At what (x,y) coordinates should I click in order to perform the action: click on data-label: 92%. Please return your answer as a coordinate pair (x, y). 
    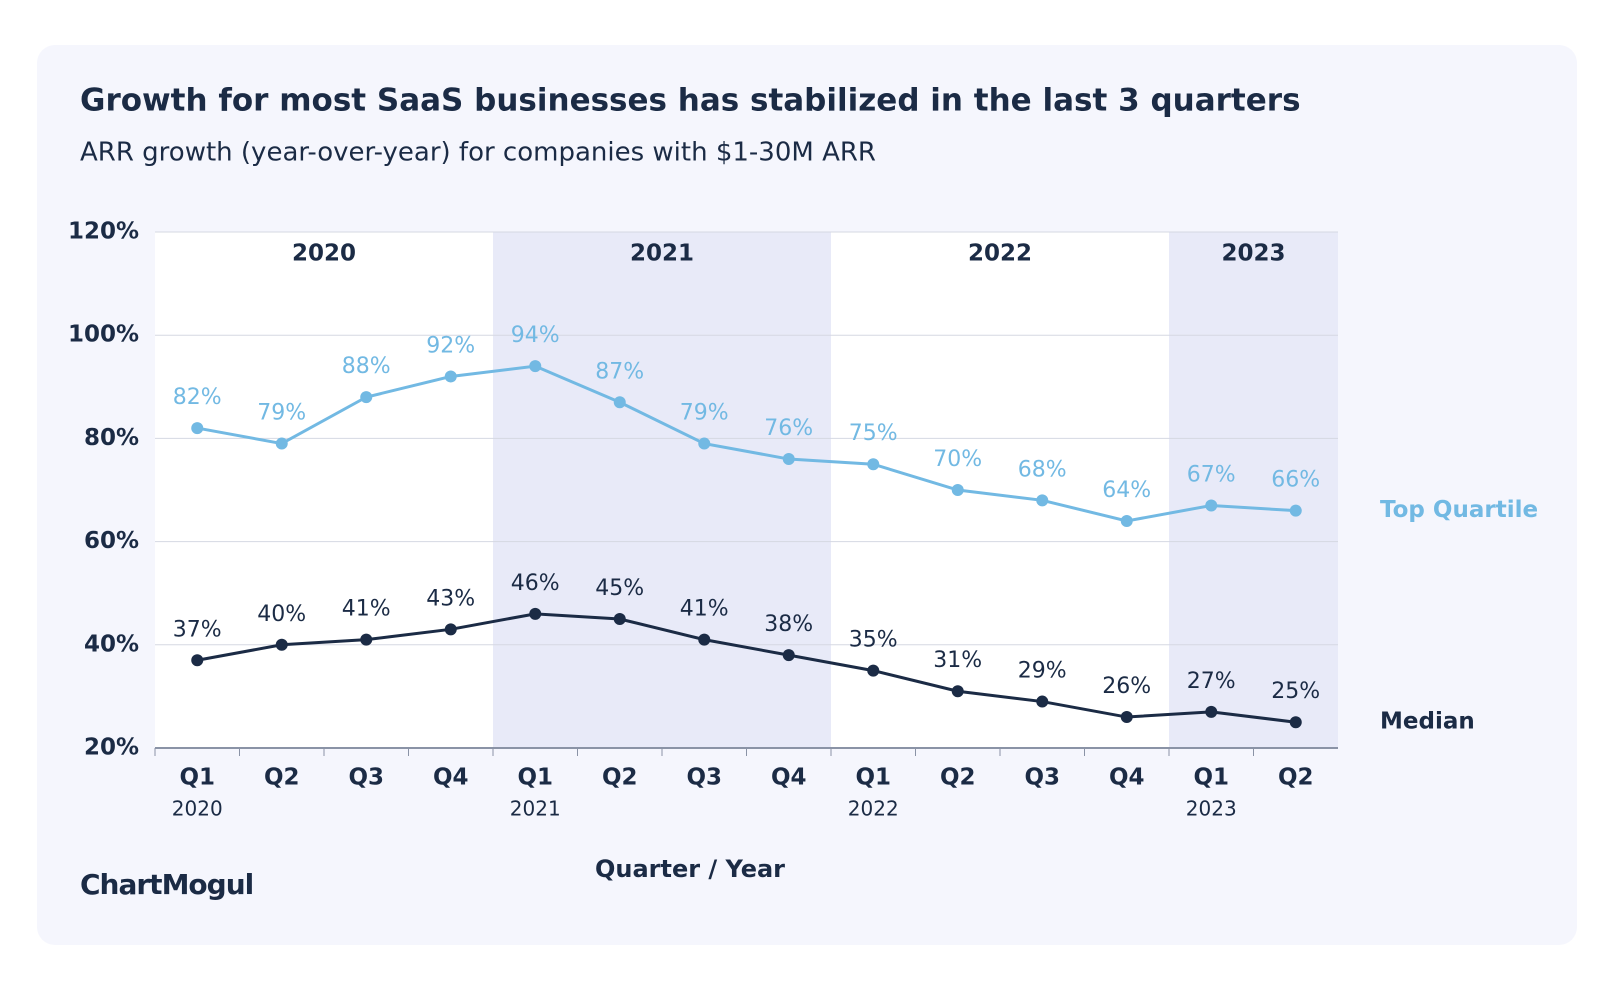
    Looking at the image, I should click on (450, 345).